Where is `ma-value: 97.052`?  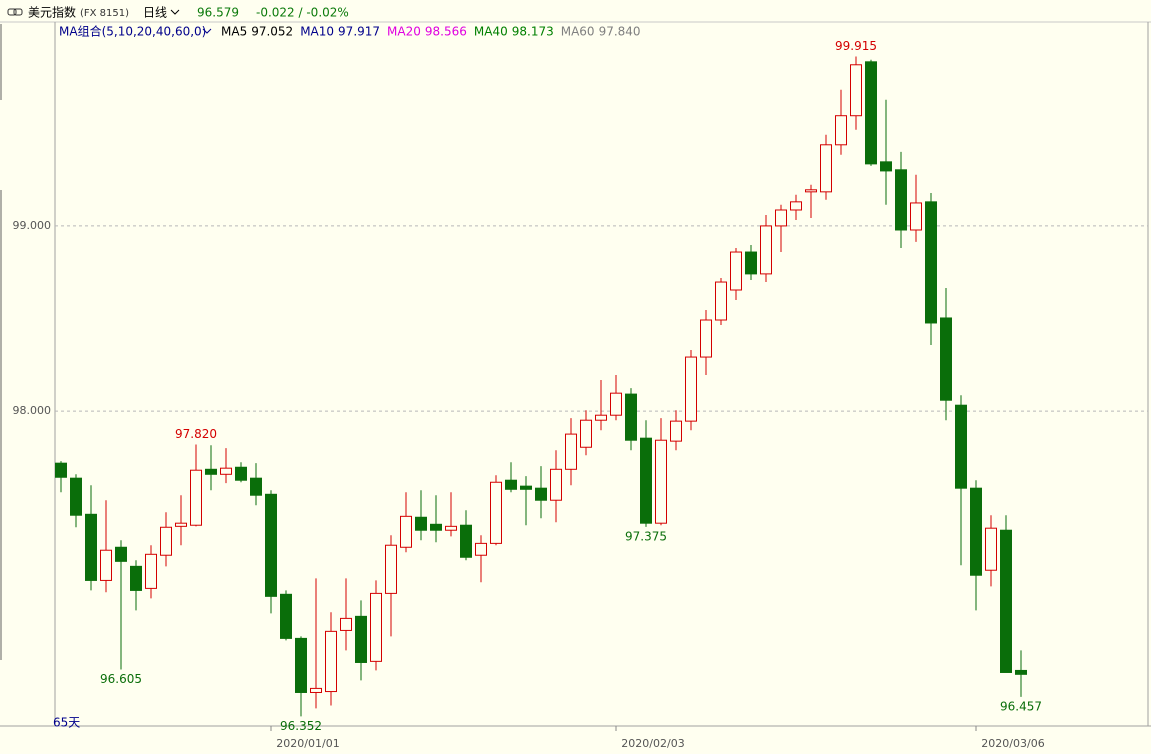
ma-value: 97.052 is located at coordinates (272, 32).